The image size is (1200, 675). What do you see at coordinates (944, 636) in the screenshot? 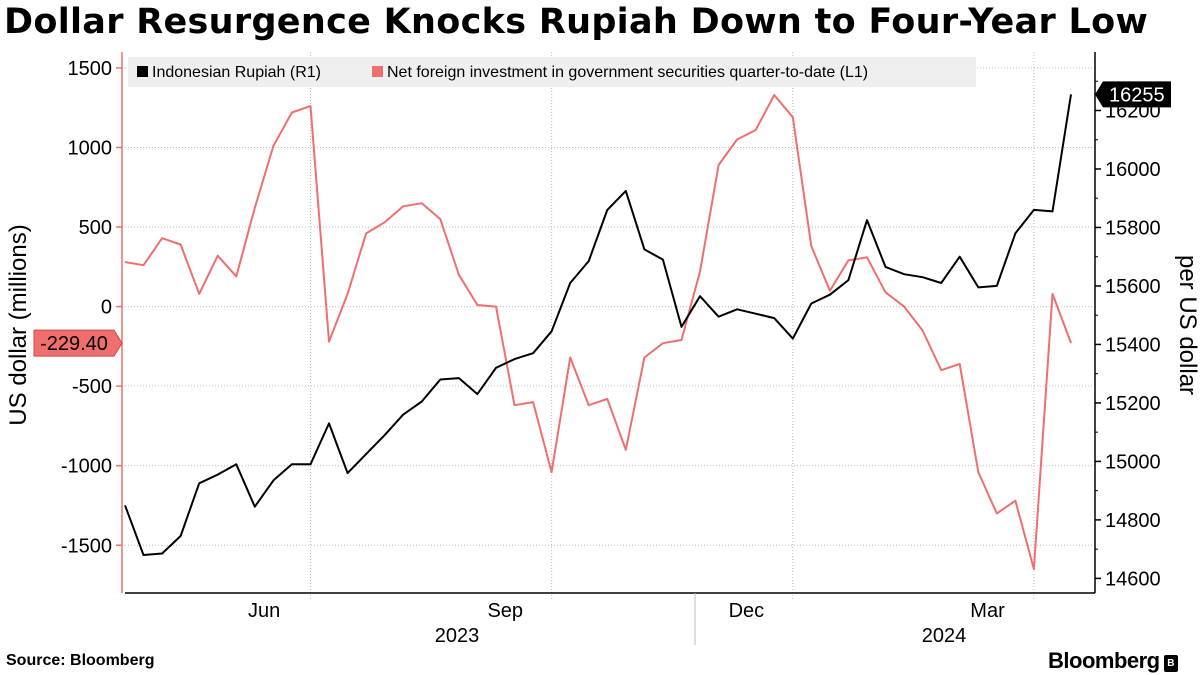
I see `x-axis-year-label: 2024` at bounding box center [944, 636].